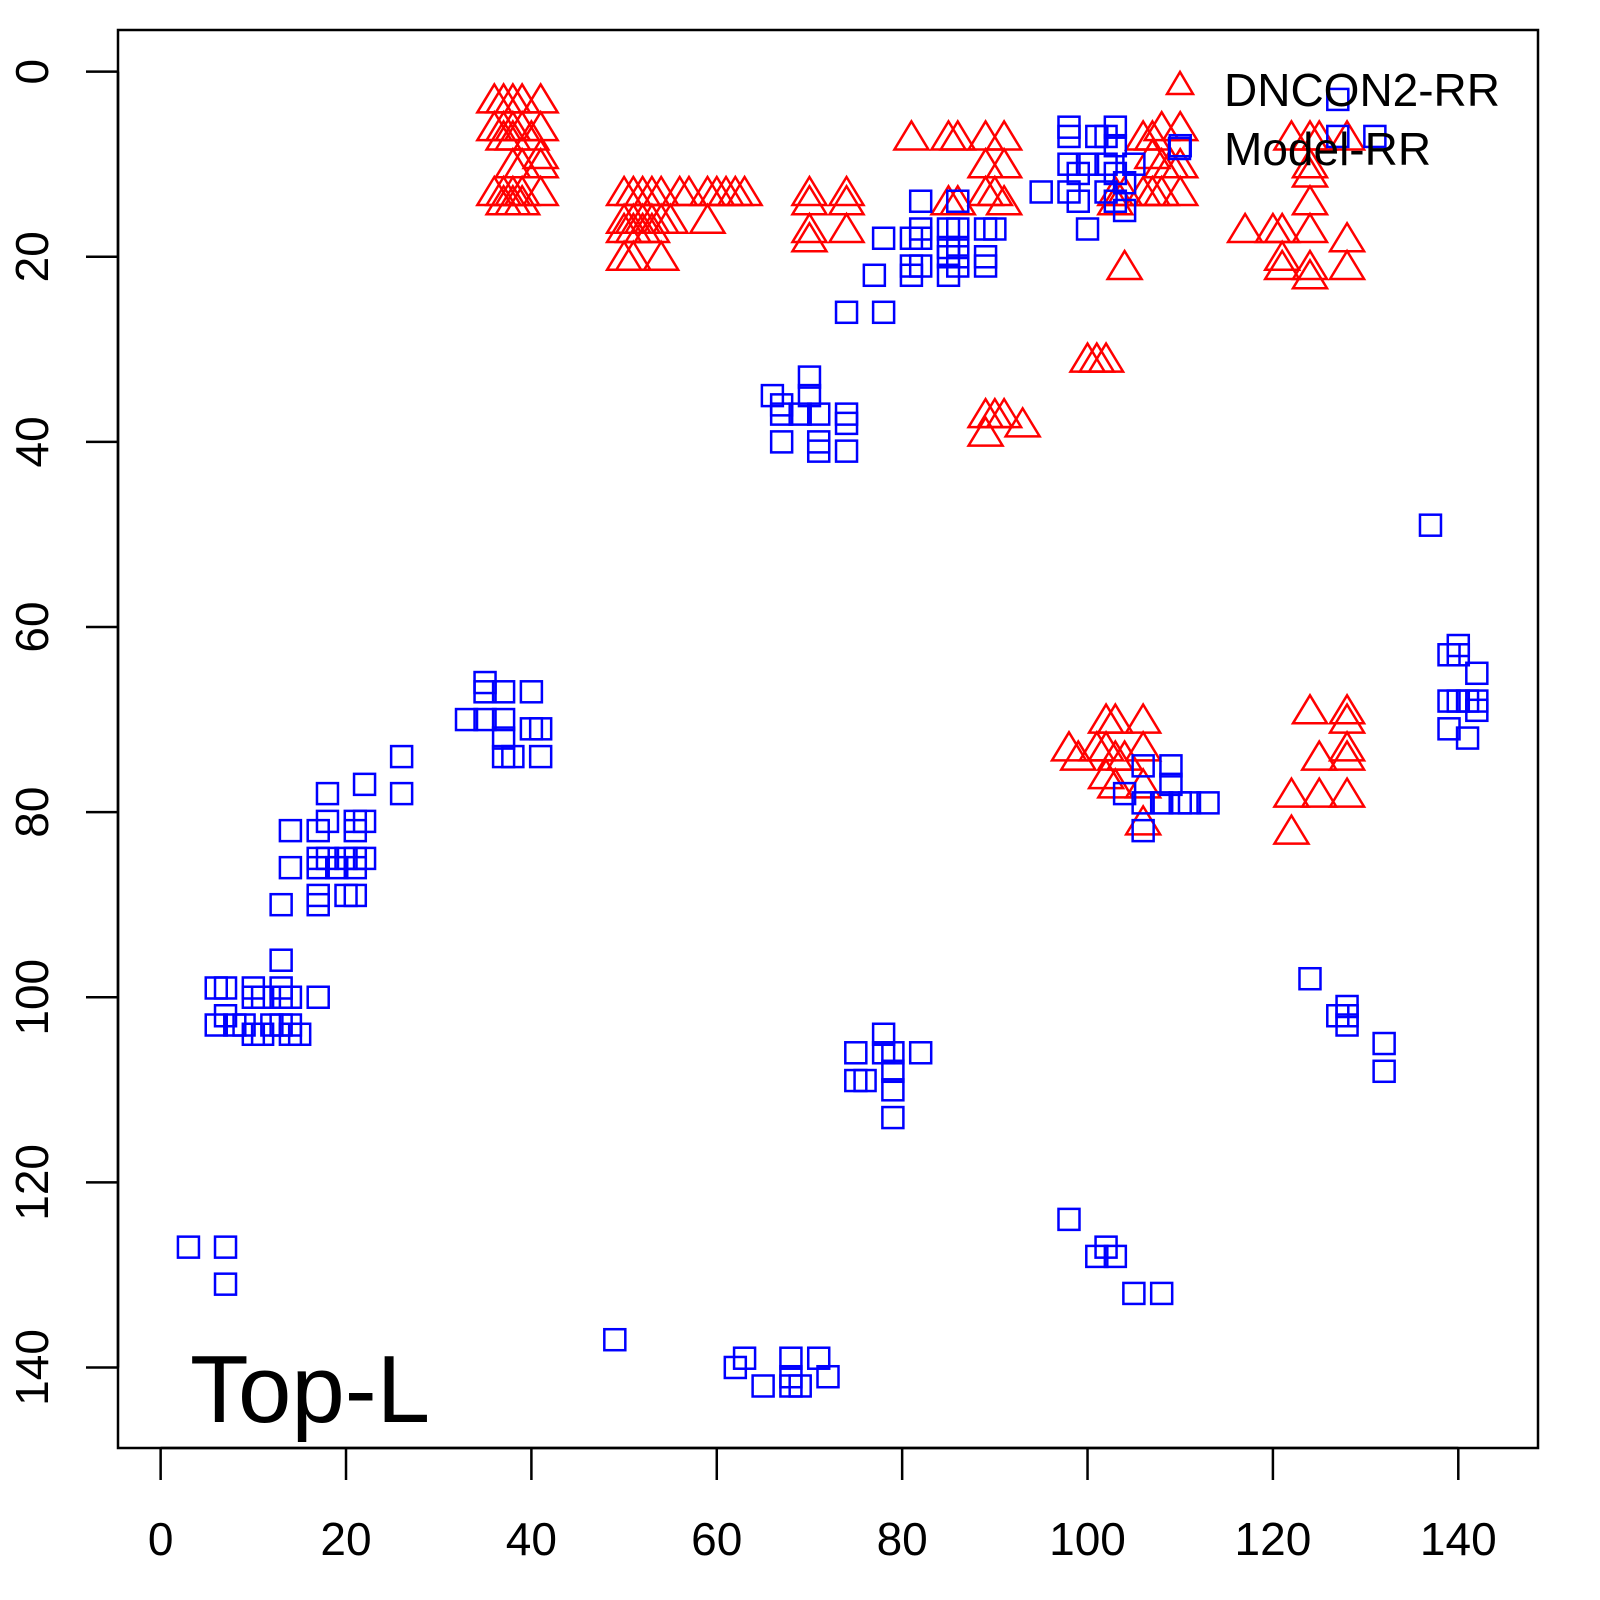  Describe the element at coordinates (1179, 148) in the screenshot. I see `legend-square-icon` at that location.